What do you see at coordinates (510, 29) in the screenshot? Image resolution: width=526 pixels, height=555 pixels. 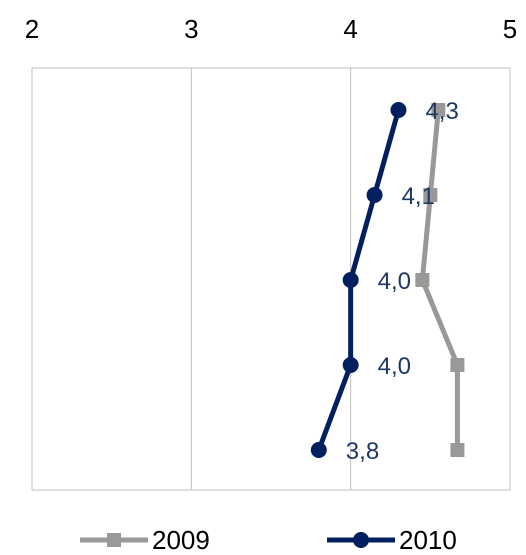 I see `x-tick-label-5: 5` at bounding box center [510, 29].